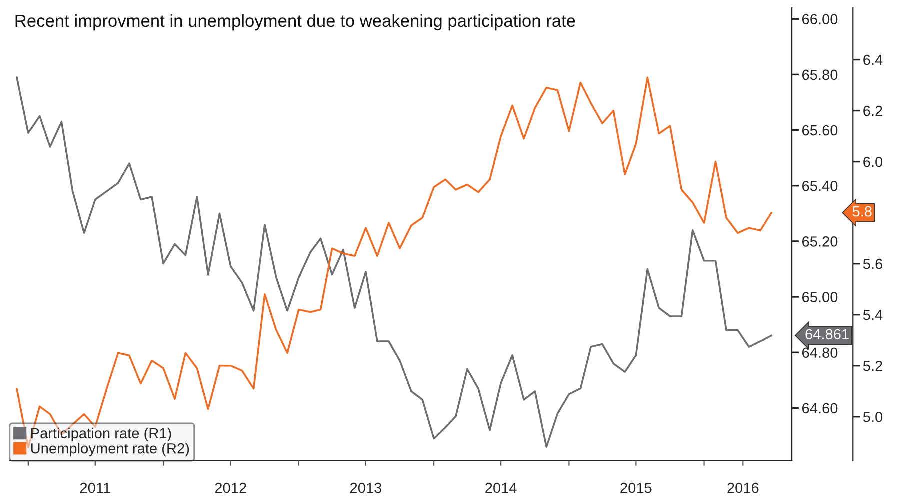 This screenshot has height=500, width=899. What do you see at coordinates (873, 111) in the screenshot?
I see `y2-tick-label: 6.2` at bounding box center [873, 111].